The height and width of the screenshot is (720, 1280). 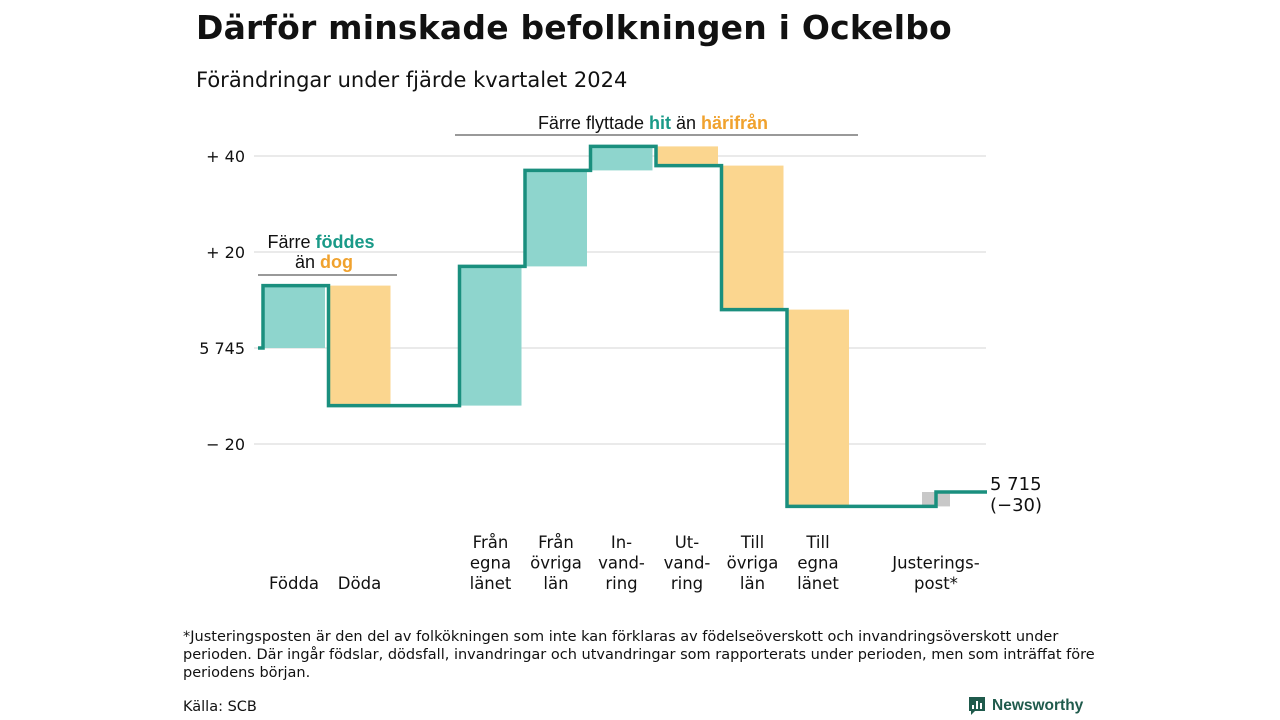 What do you see at coordinates (225, 444) in the screenshot?
I see `y-tick-label-3: − 20` at bounding box center [225, 444].